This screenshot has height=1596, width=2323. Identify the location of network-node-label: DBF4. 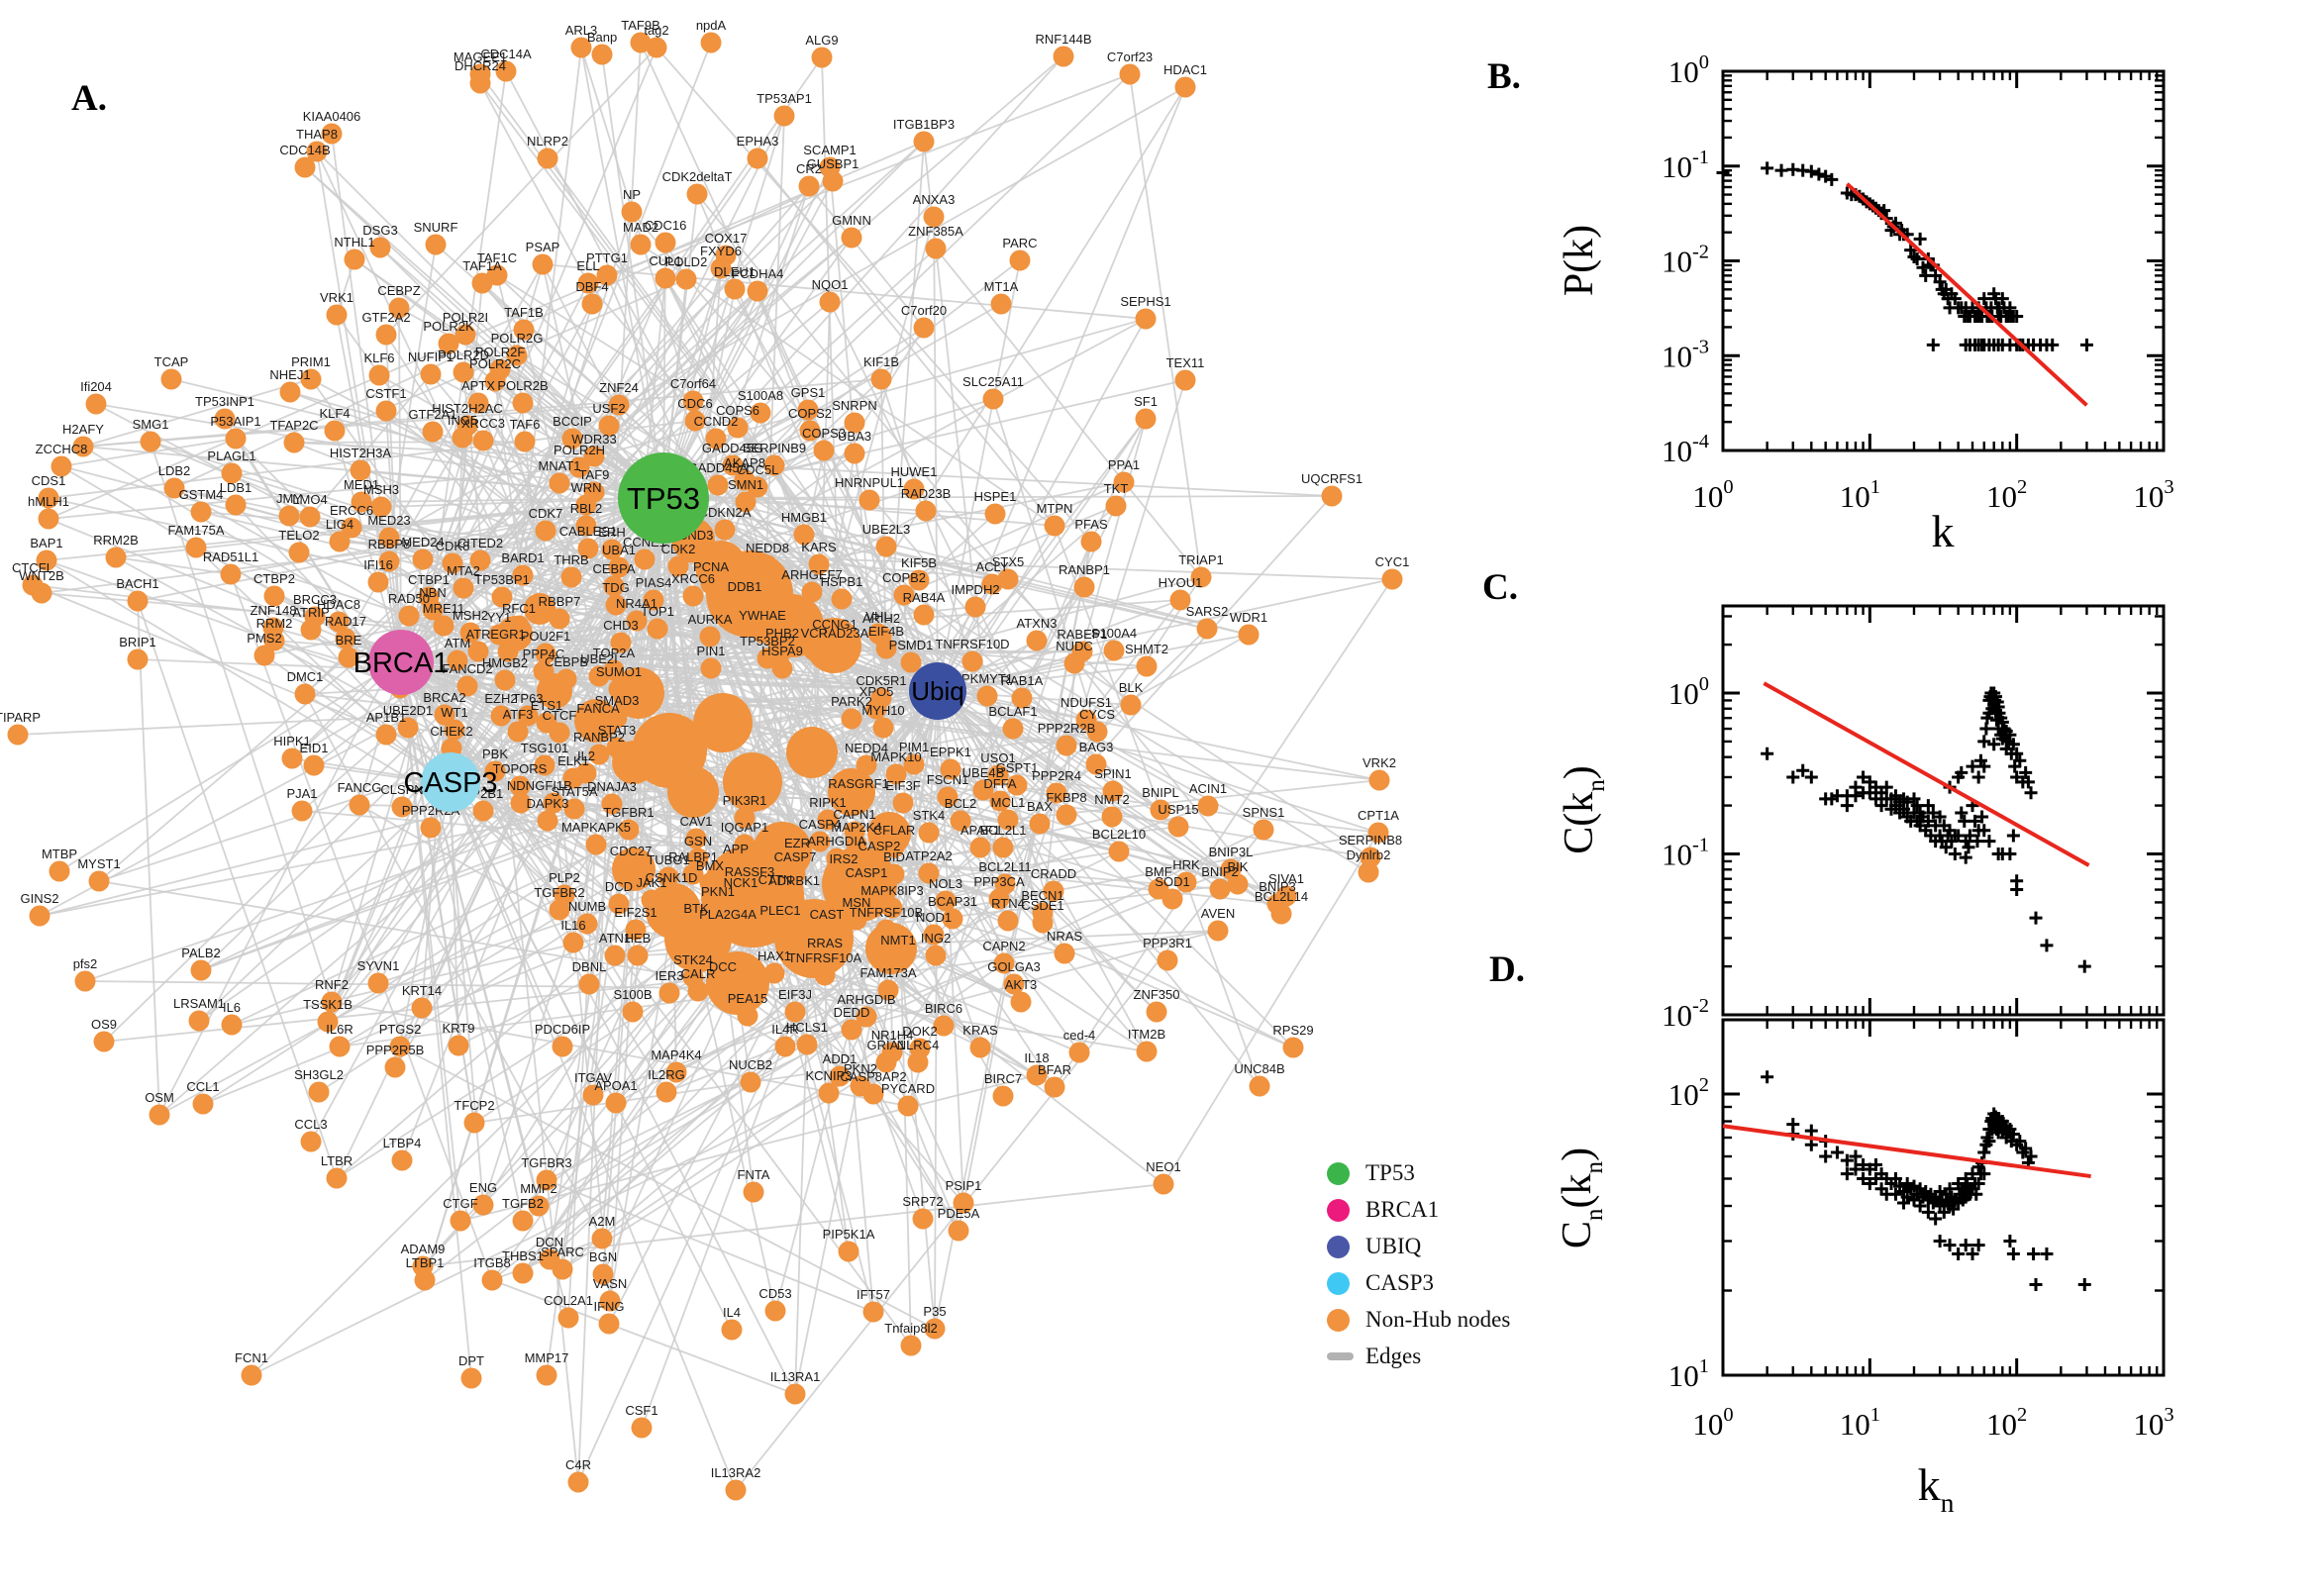
(592, 286).